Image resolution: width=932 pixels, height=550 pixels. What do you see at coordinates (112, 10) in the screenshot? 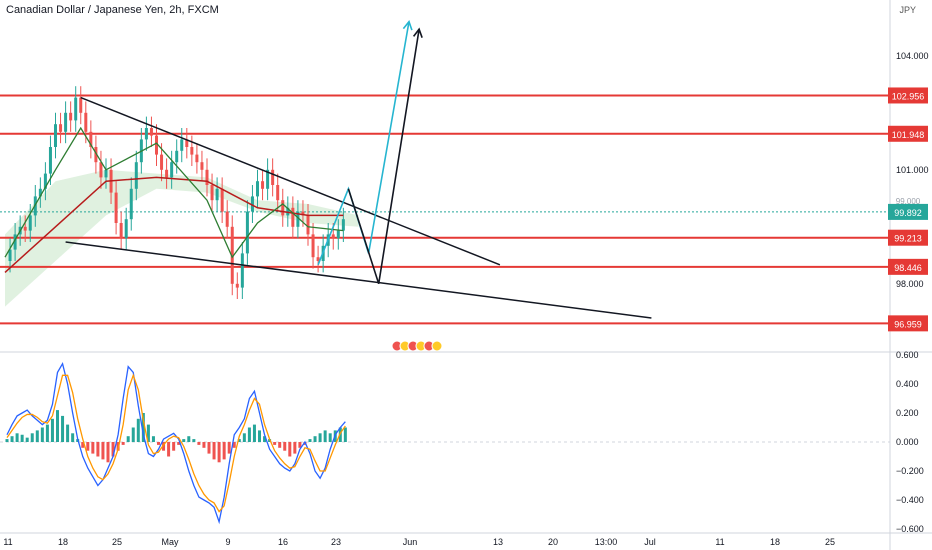
I see `symbol-title: Canadian Dollar / Japanese Yen, 2h, FXCM` at bounding box center [112, 10].